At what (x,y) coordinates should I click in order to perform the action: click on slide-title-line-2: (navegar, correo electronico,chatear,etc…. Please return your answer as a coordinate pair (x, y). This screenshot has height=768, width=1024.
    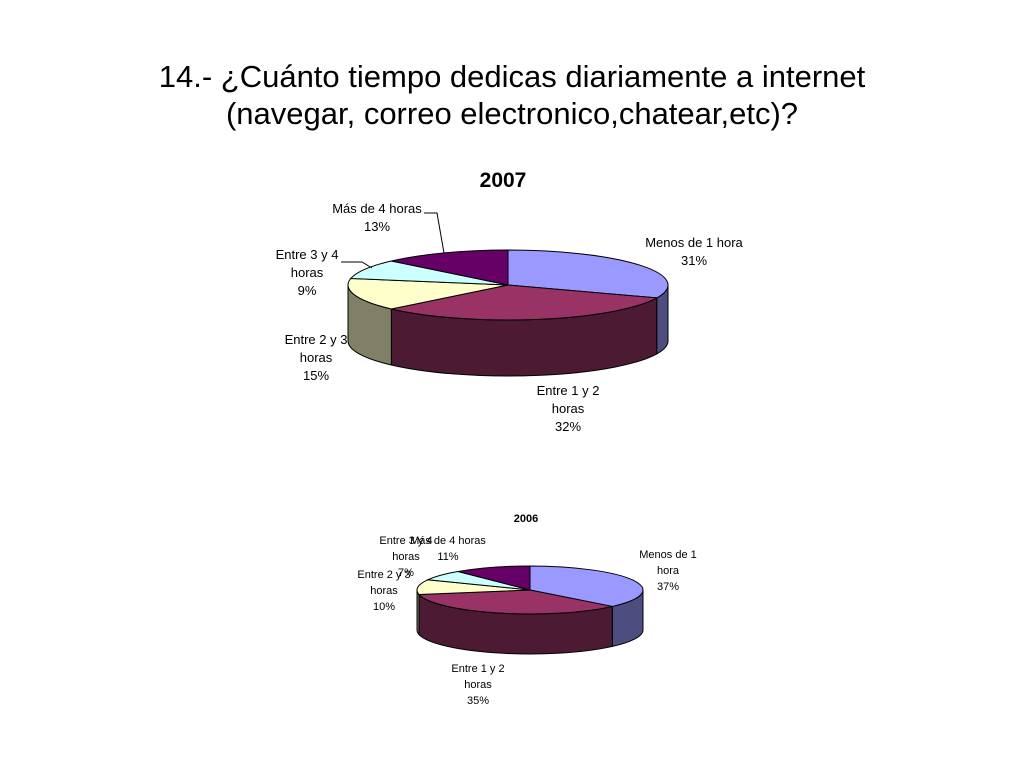
    Looking at the image, I should click on (512, 113).